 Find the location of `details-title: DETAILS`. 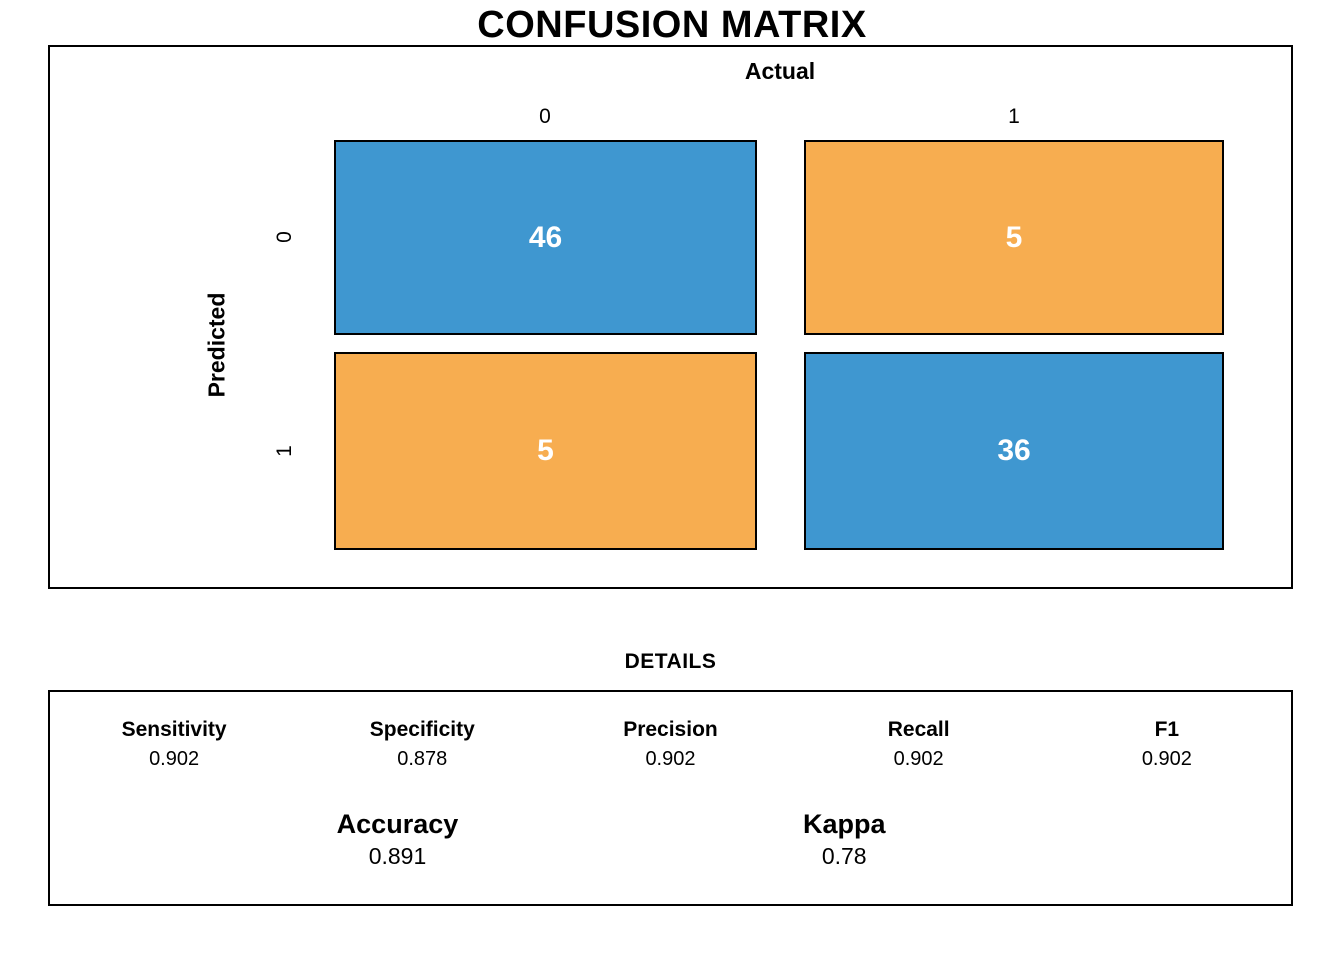

details-title: DETAILS is located at coordinates (670, 661).